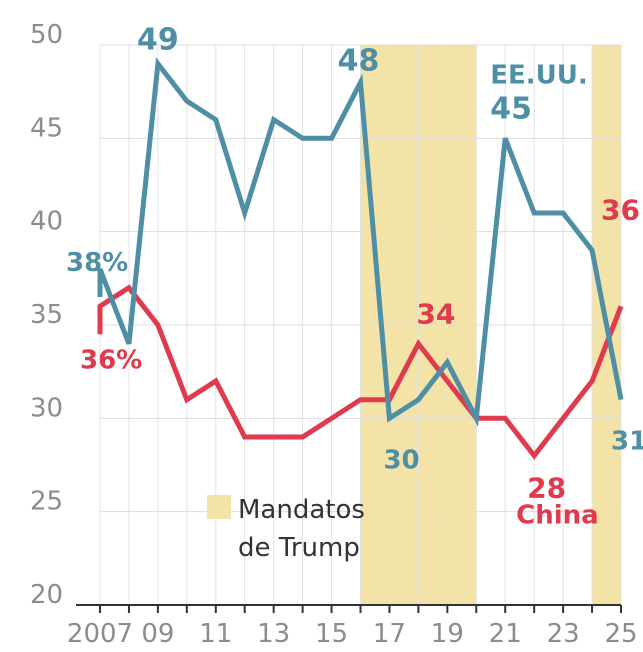  What do you see at coordinates (447, 634) in the screenshot?
I see `x-tick-label: 19` at bounding box center [447, 634].